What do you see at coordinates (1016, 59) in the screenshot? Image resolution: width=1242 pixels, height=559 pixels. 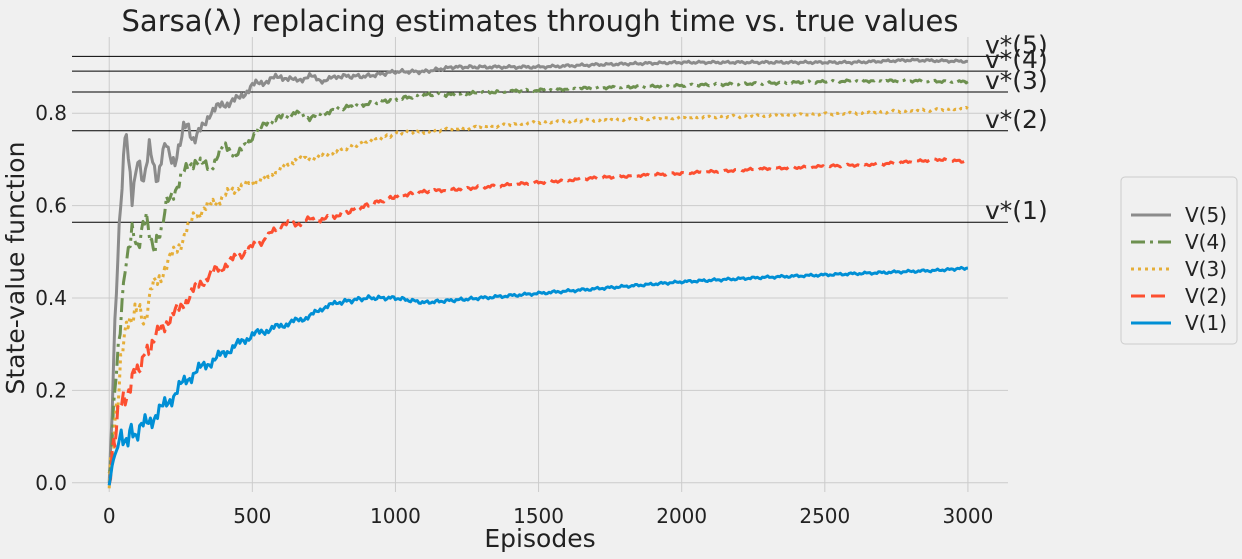 I see `reference-line-label: v*(4)` at bounding box center [1016, 59].